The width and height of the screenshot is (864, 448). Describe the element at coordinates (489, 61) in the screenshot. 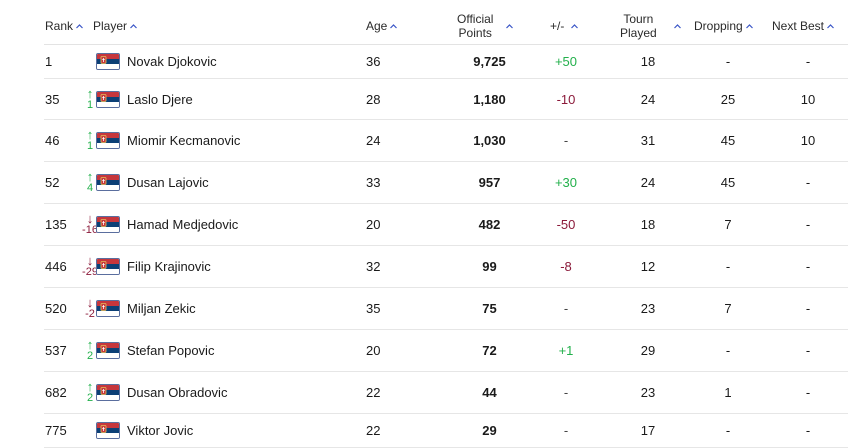

I see `official-points-value: 9,725` at that location.